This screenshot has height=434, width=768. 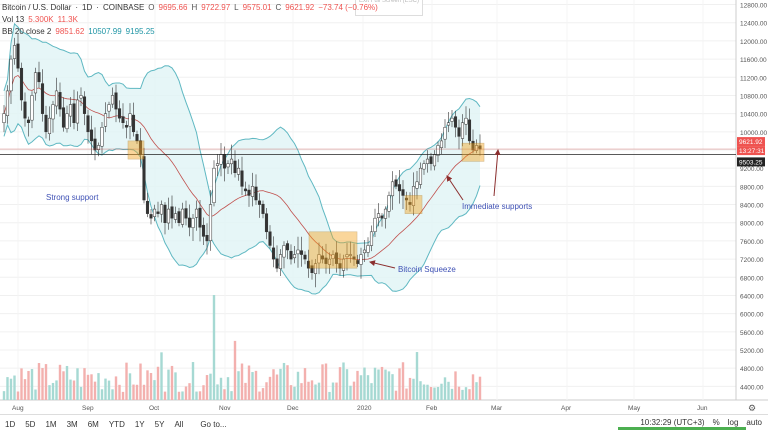 I want to click on range-6m-button: 6M, so click(x=93, y=424).